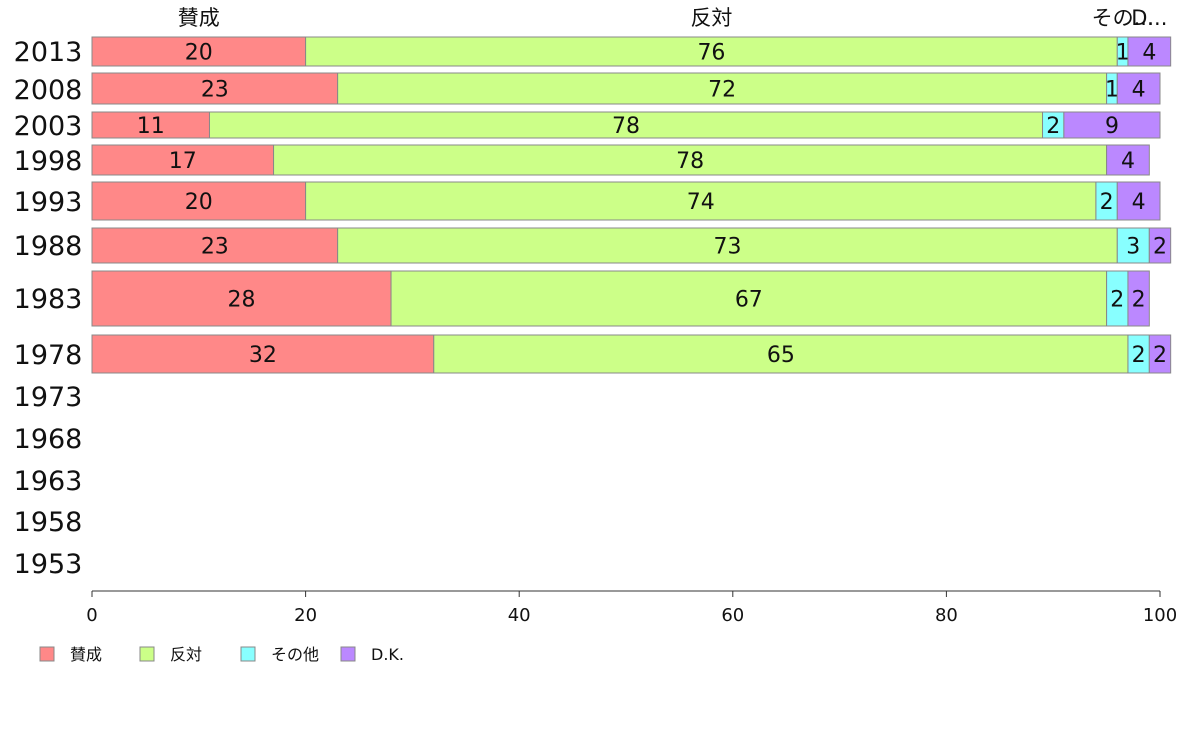 The image size is (1188, 736). Describe the element at coordinates (1139, 355) in the screenshot. I see `value-label-1978-2: 2` at that location.